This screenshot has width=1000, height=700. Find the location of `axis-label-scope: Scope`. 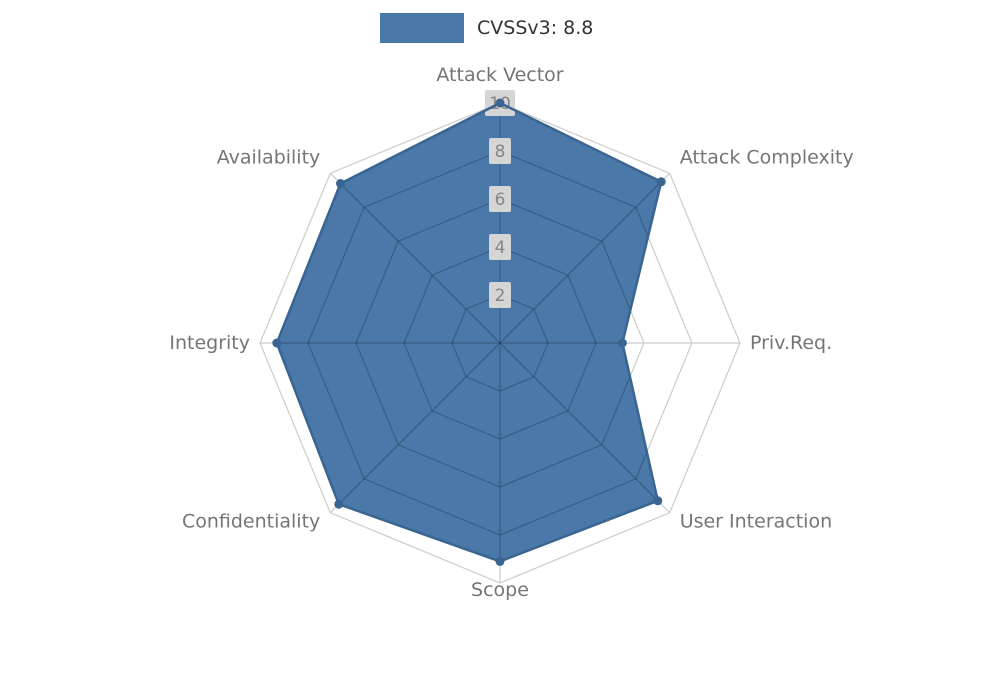

axis-label-scope: Scope is located at coordinates (500, 590).